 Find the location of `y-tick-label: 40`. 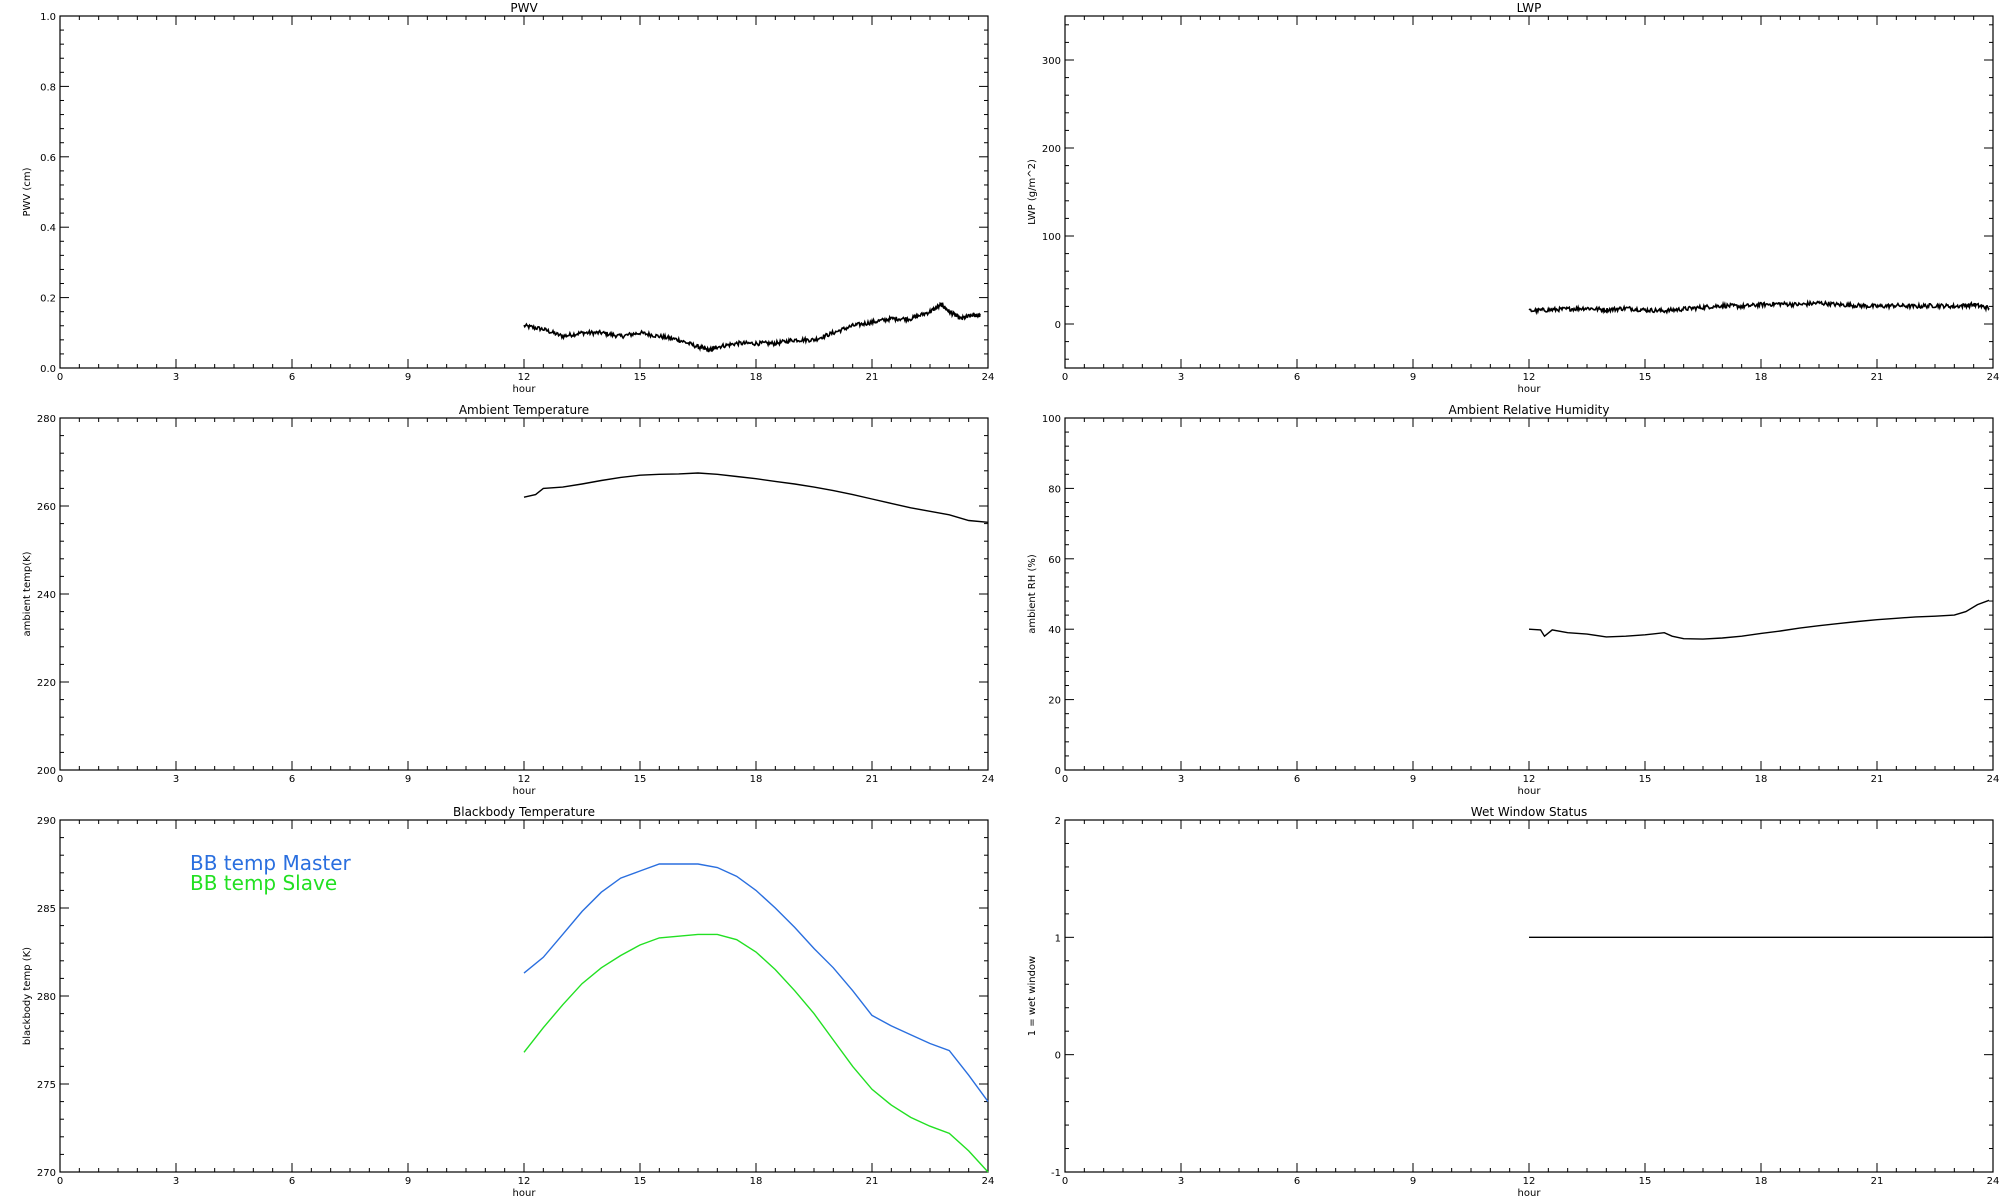

y-tick-label: 40 is located at coordinates (1054, 630).